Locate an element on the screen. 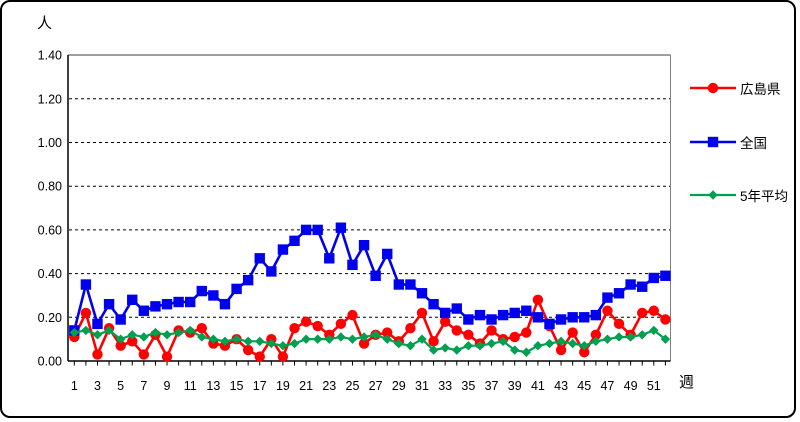  svg-text: 0.80 is located at coordinates (50, 187).